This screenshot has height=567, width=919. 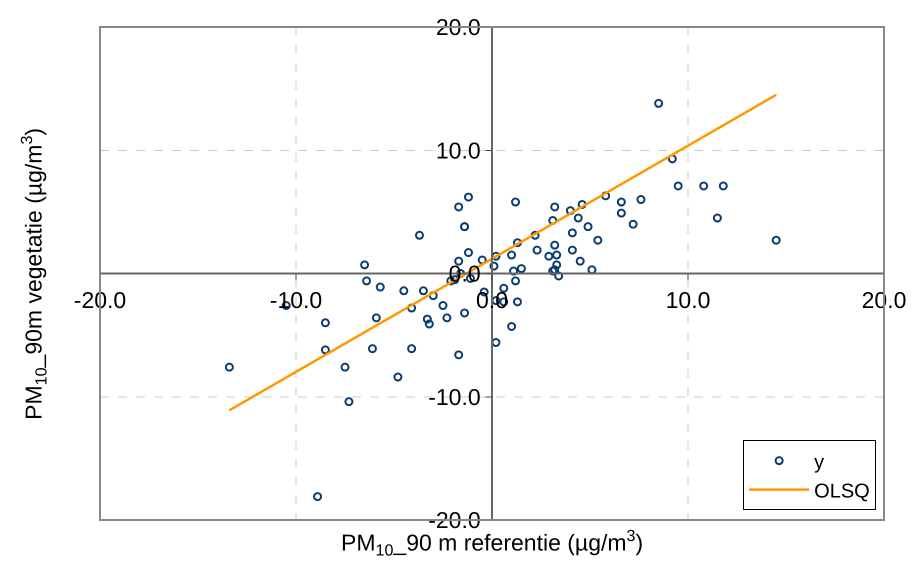 What do you see at coordinates (458, 150) in the screenshot?
I see `y-tick-label: 10.0` at bounding box center [458, 150].